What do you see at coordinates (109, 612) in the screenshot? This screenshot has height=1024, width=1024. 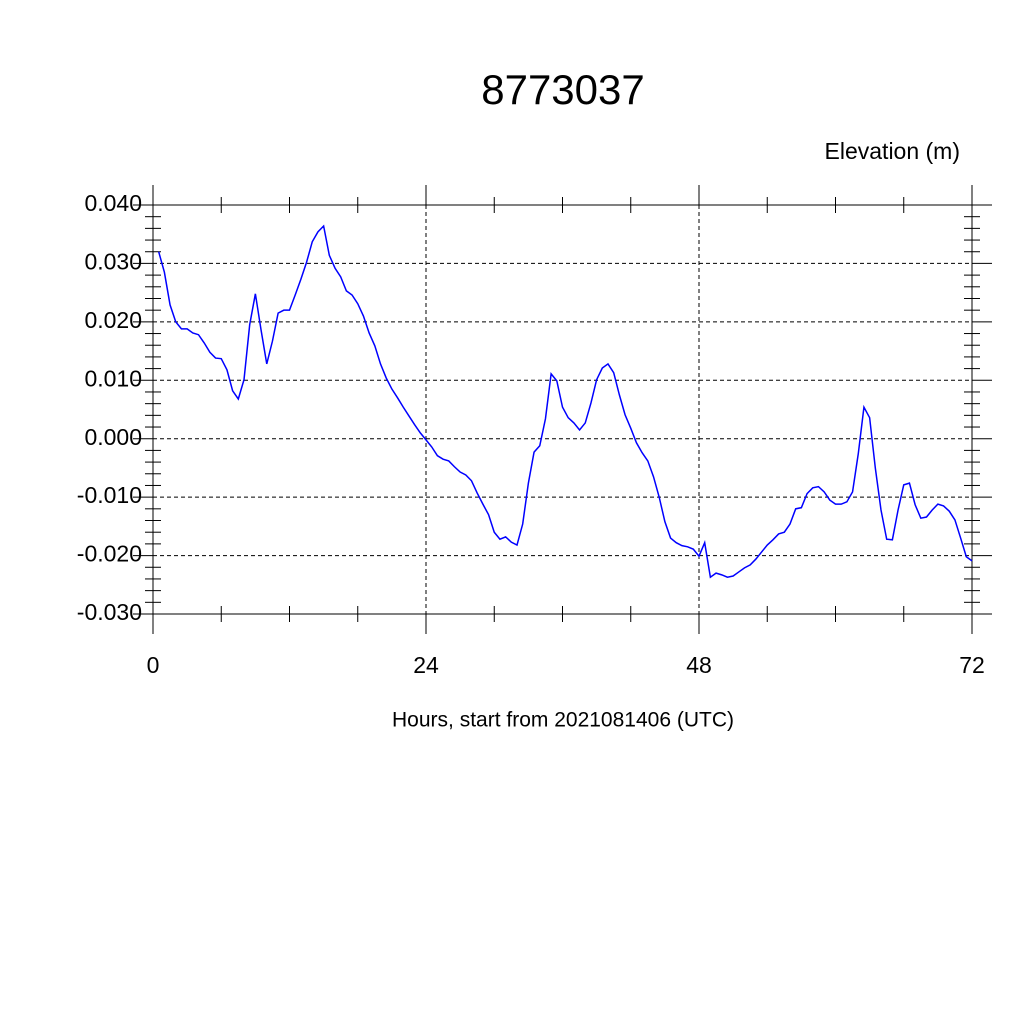 I see `y-tick-label: -0.030` at bounding box center [109, 612].